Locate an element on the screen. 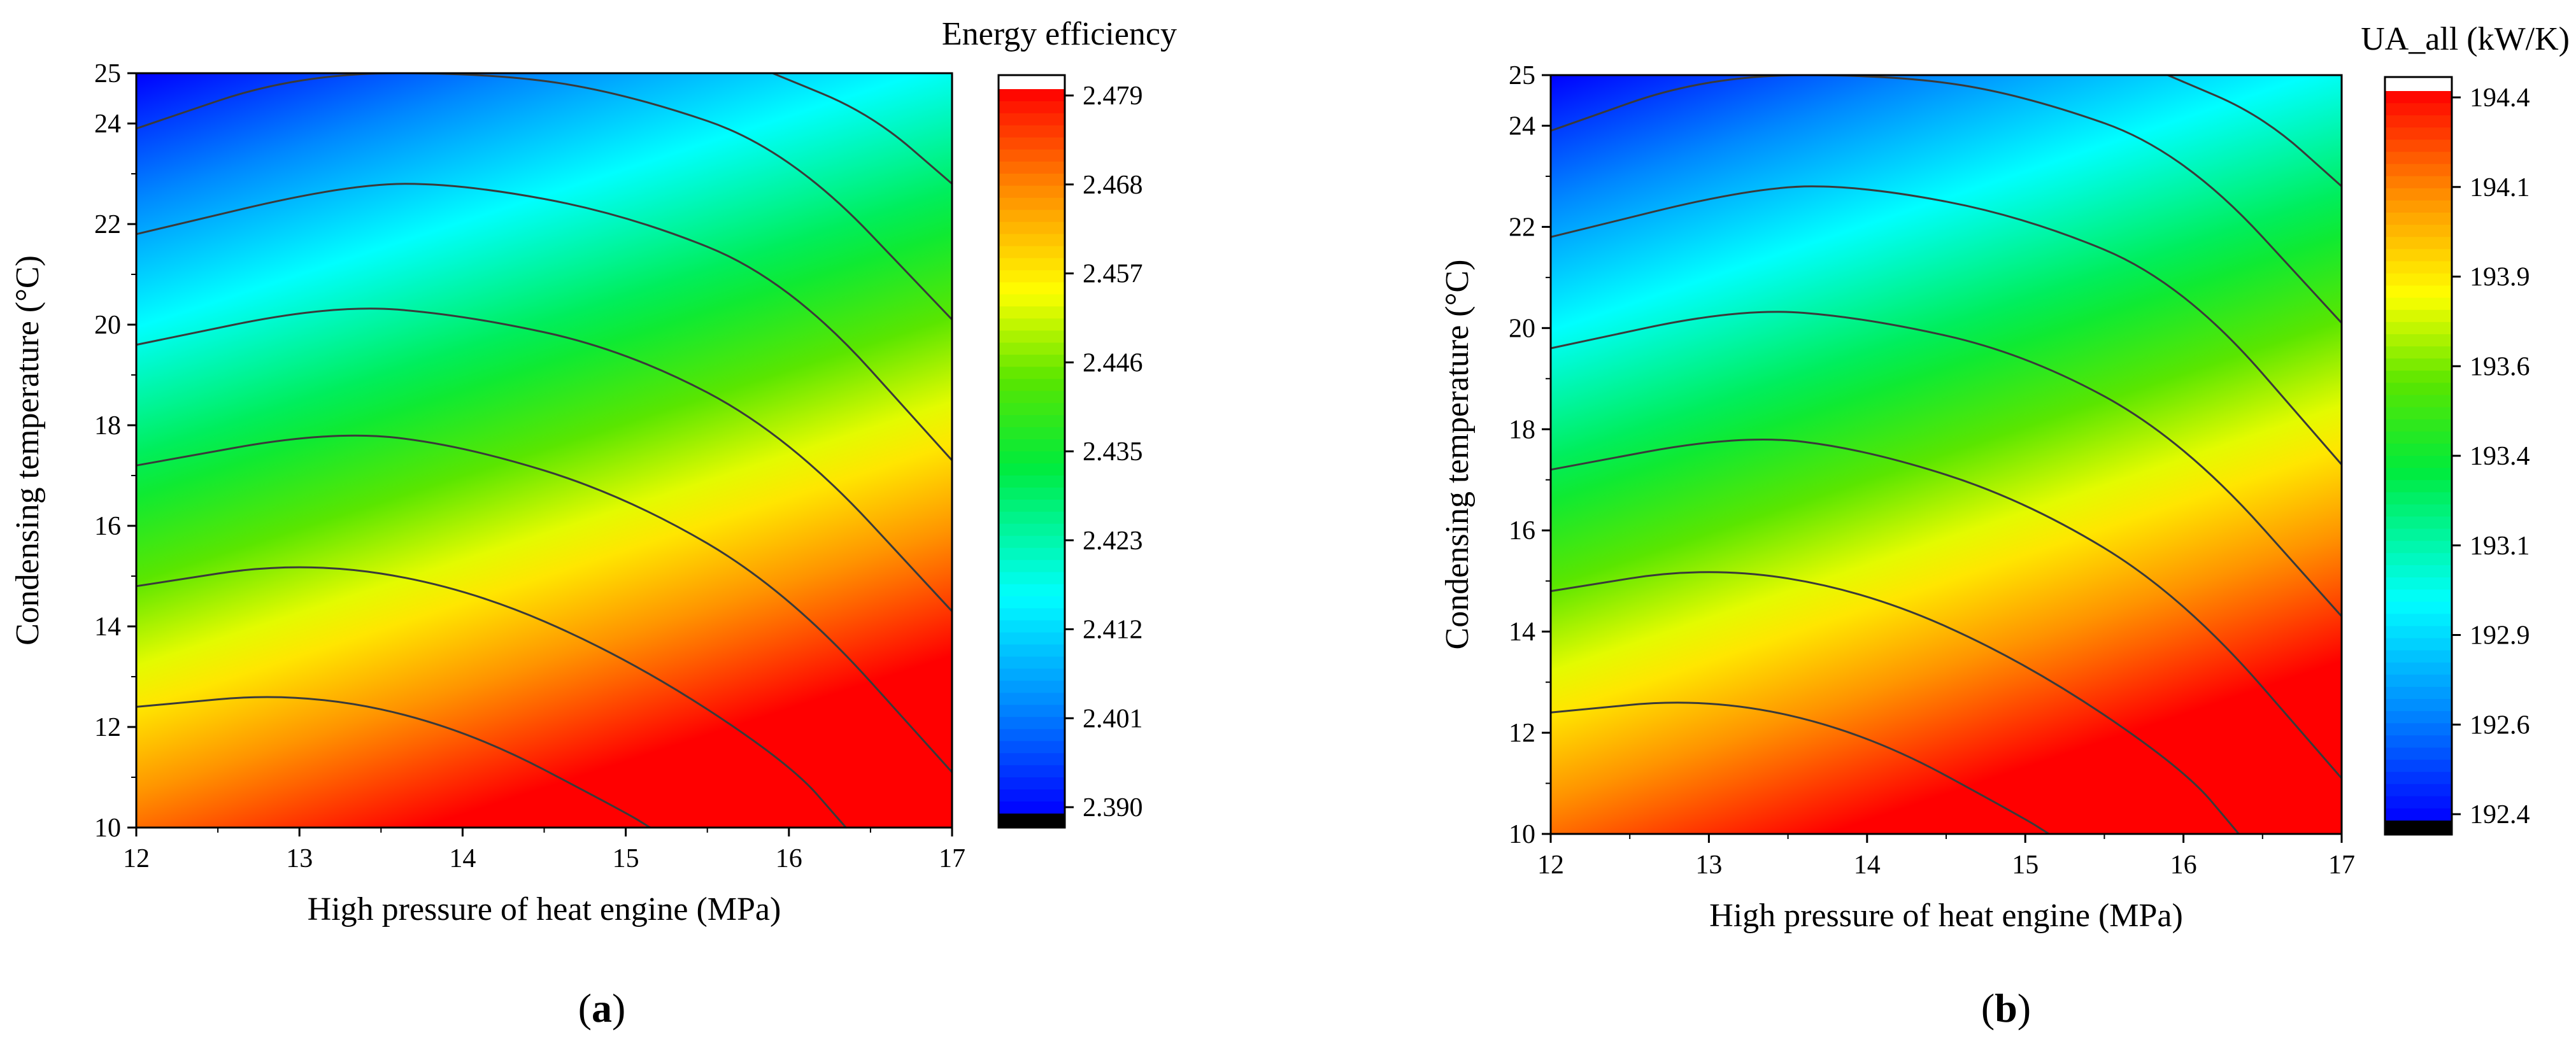  contour-line-c6 is located at coordinates (1947, 199).